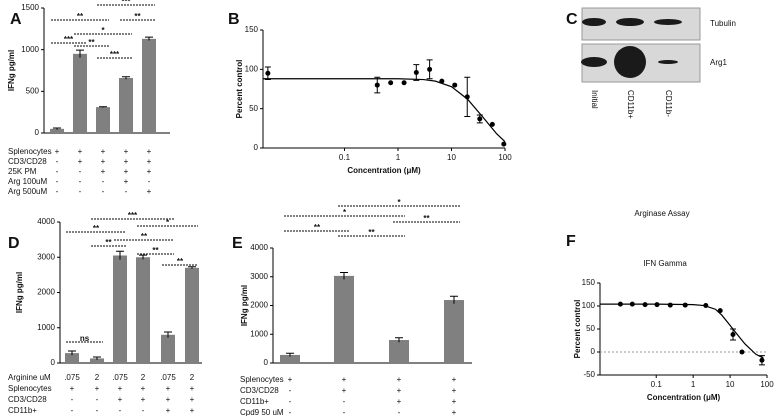  I want to click on panel-letter: C, so click(572, 19).